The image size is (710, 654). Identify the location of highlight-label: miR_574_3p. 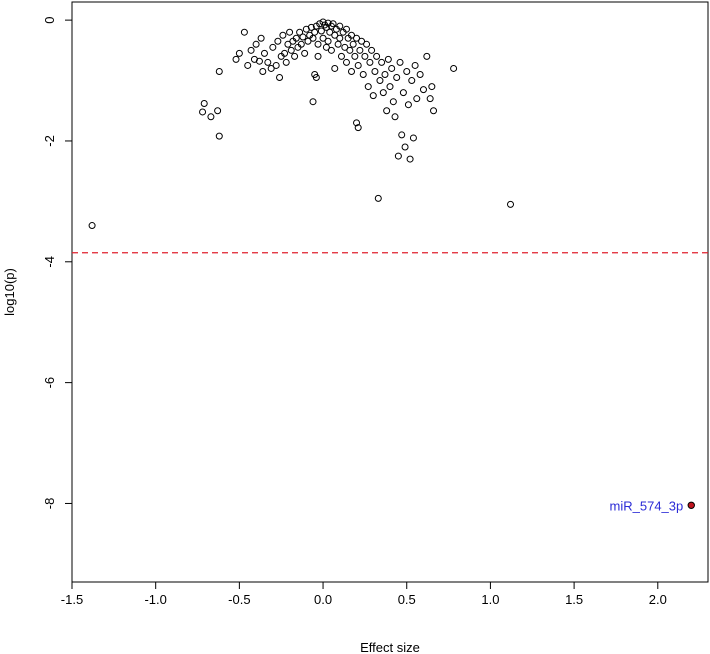
(647, 505).